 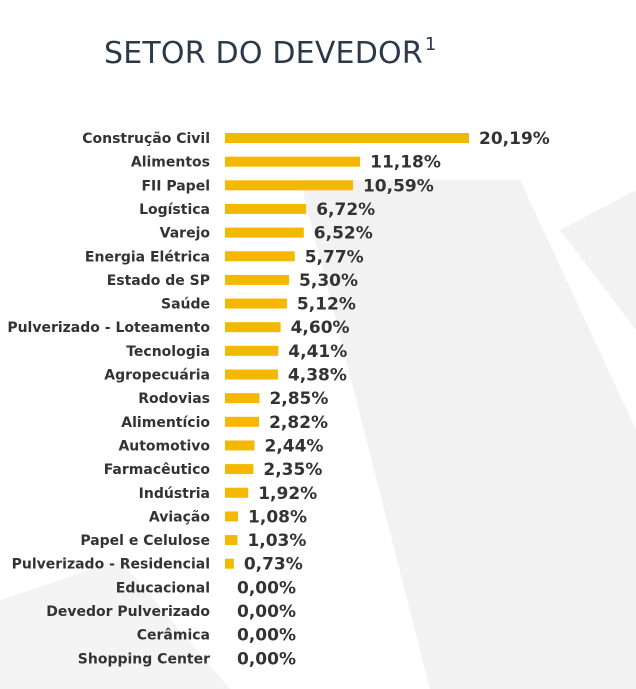 I want to click on category-label: Farmacêutico, so click(x=157, y=470).